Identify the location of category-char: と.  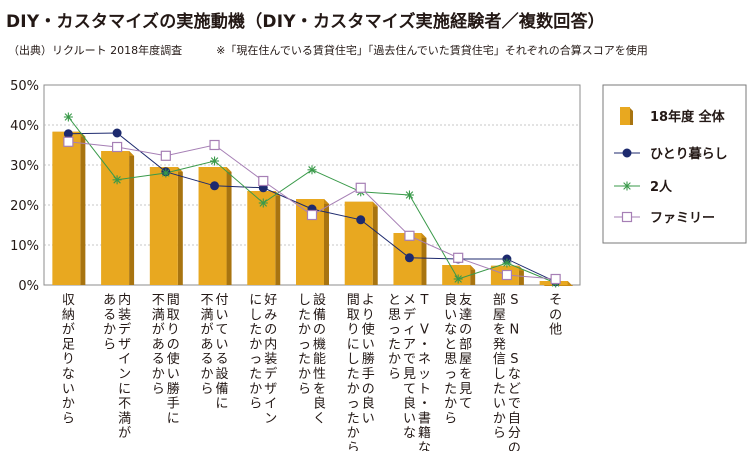
(450, 344).